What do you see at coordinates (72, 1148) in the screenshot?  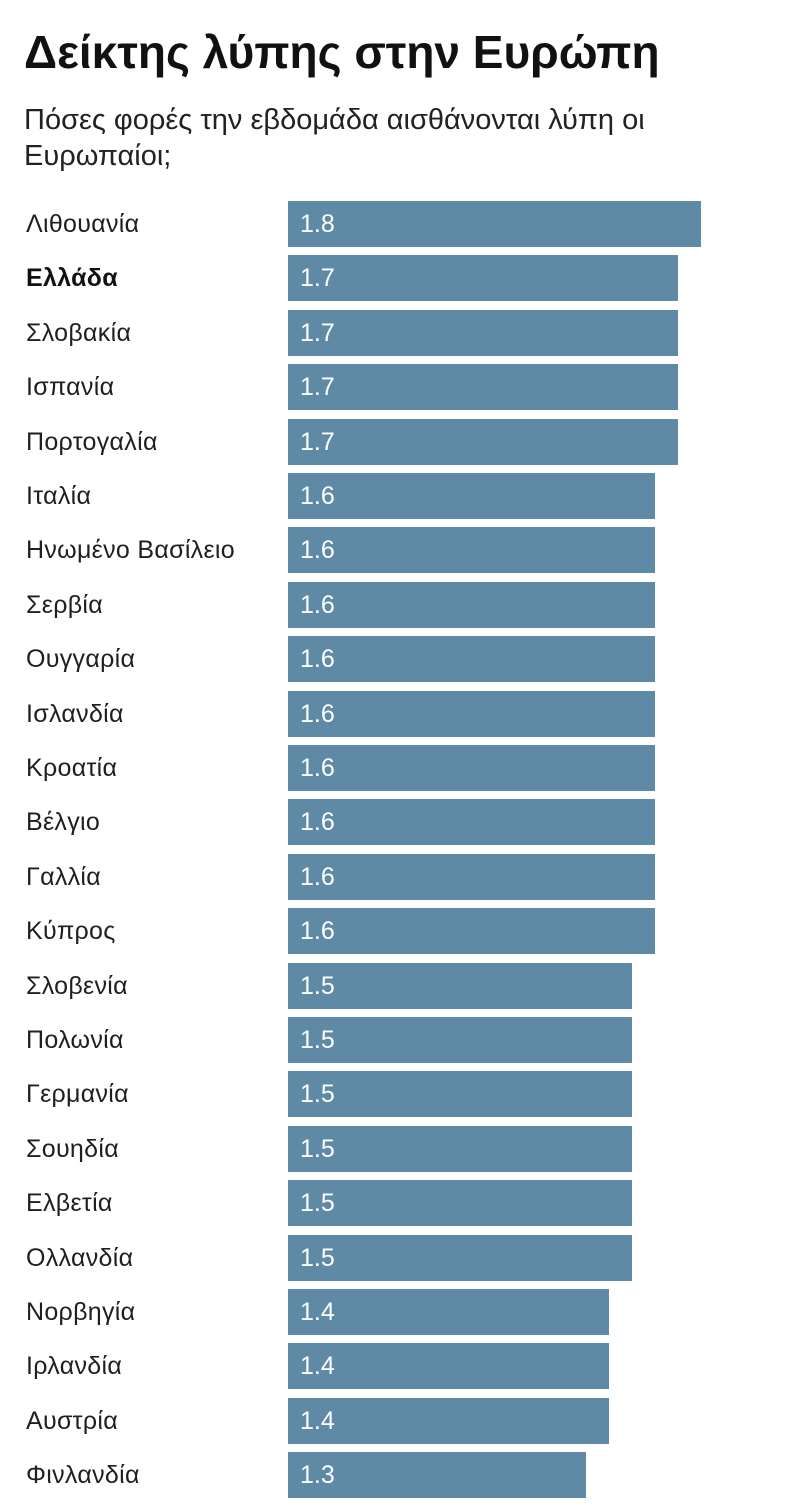 I see `category-label: Σουηδία` at bounding box center [72, 1148].